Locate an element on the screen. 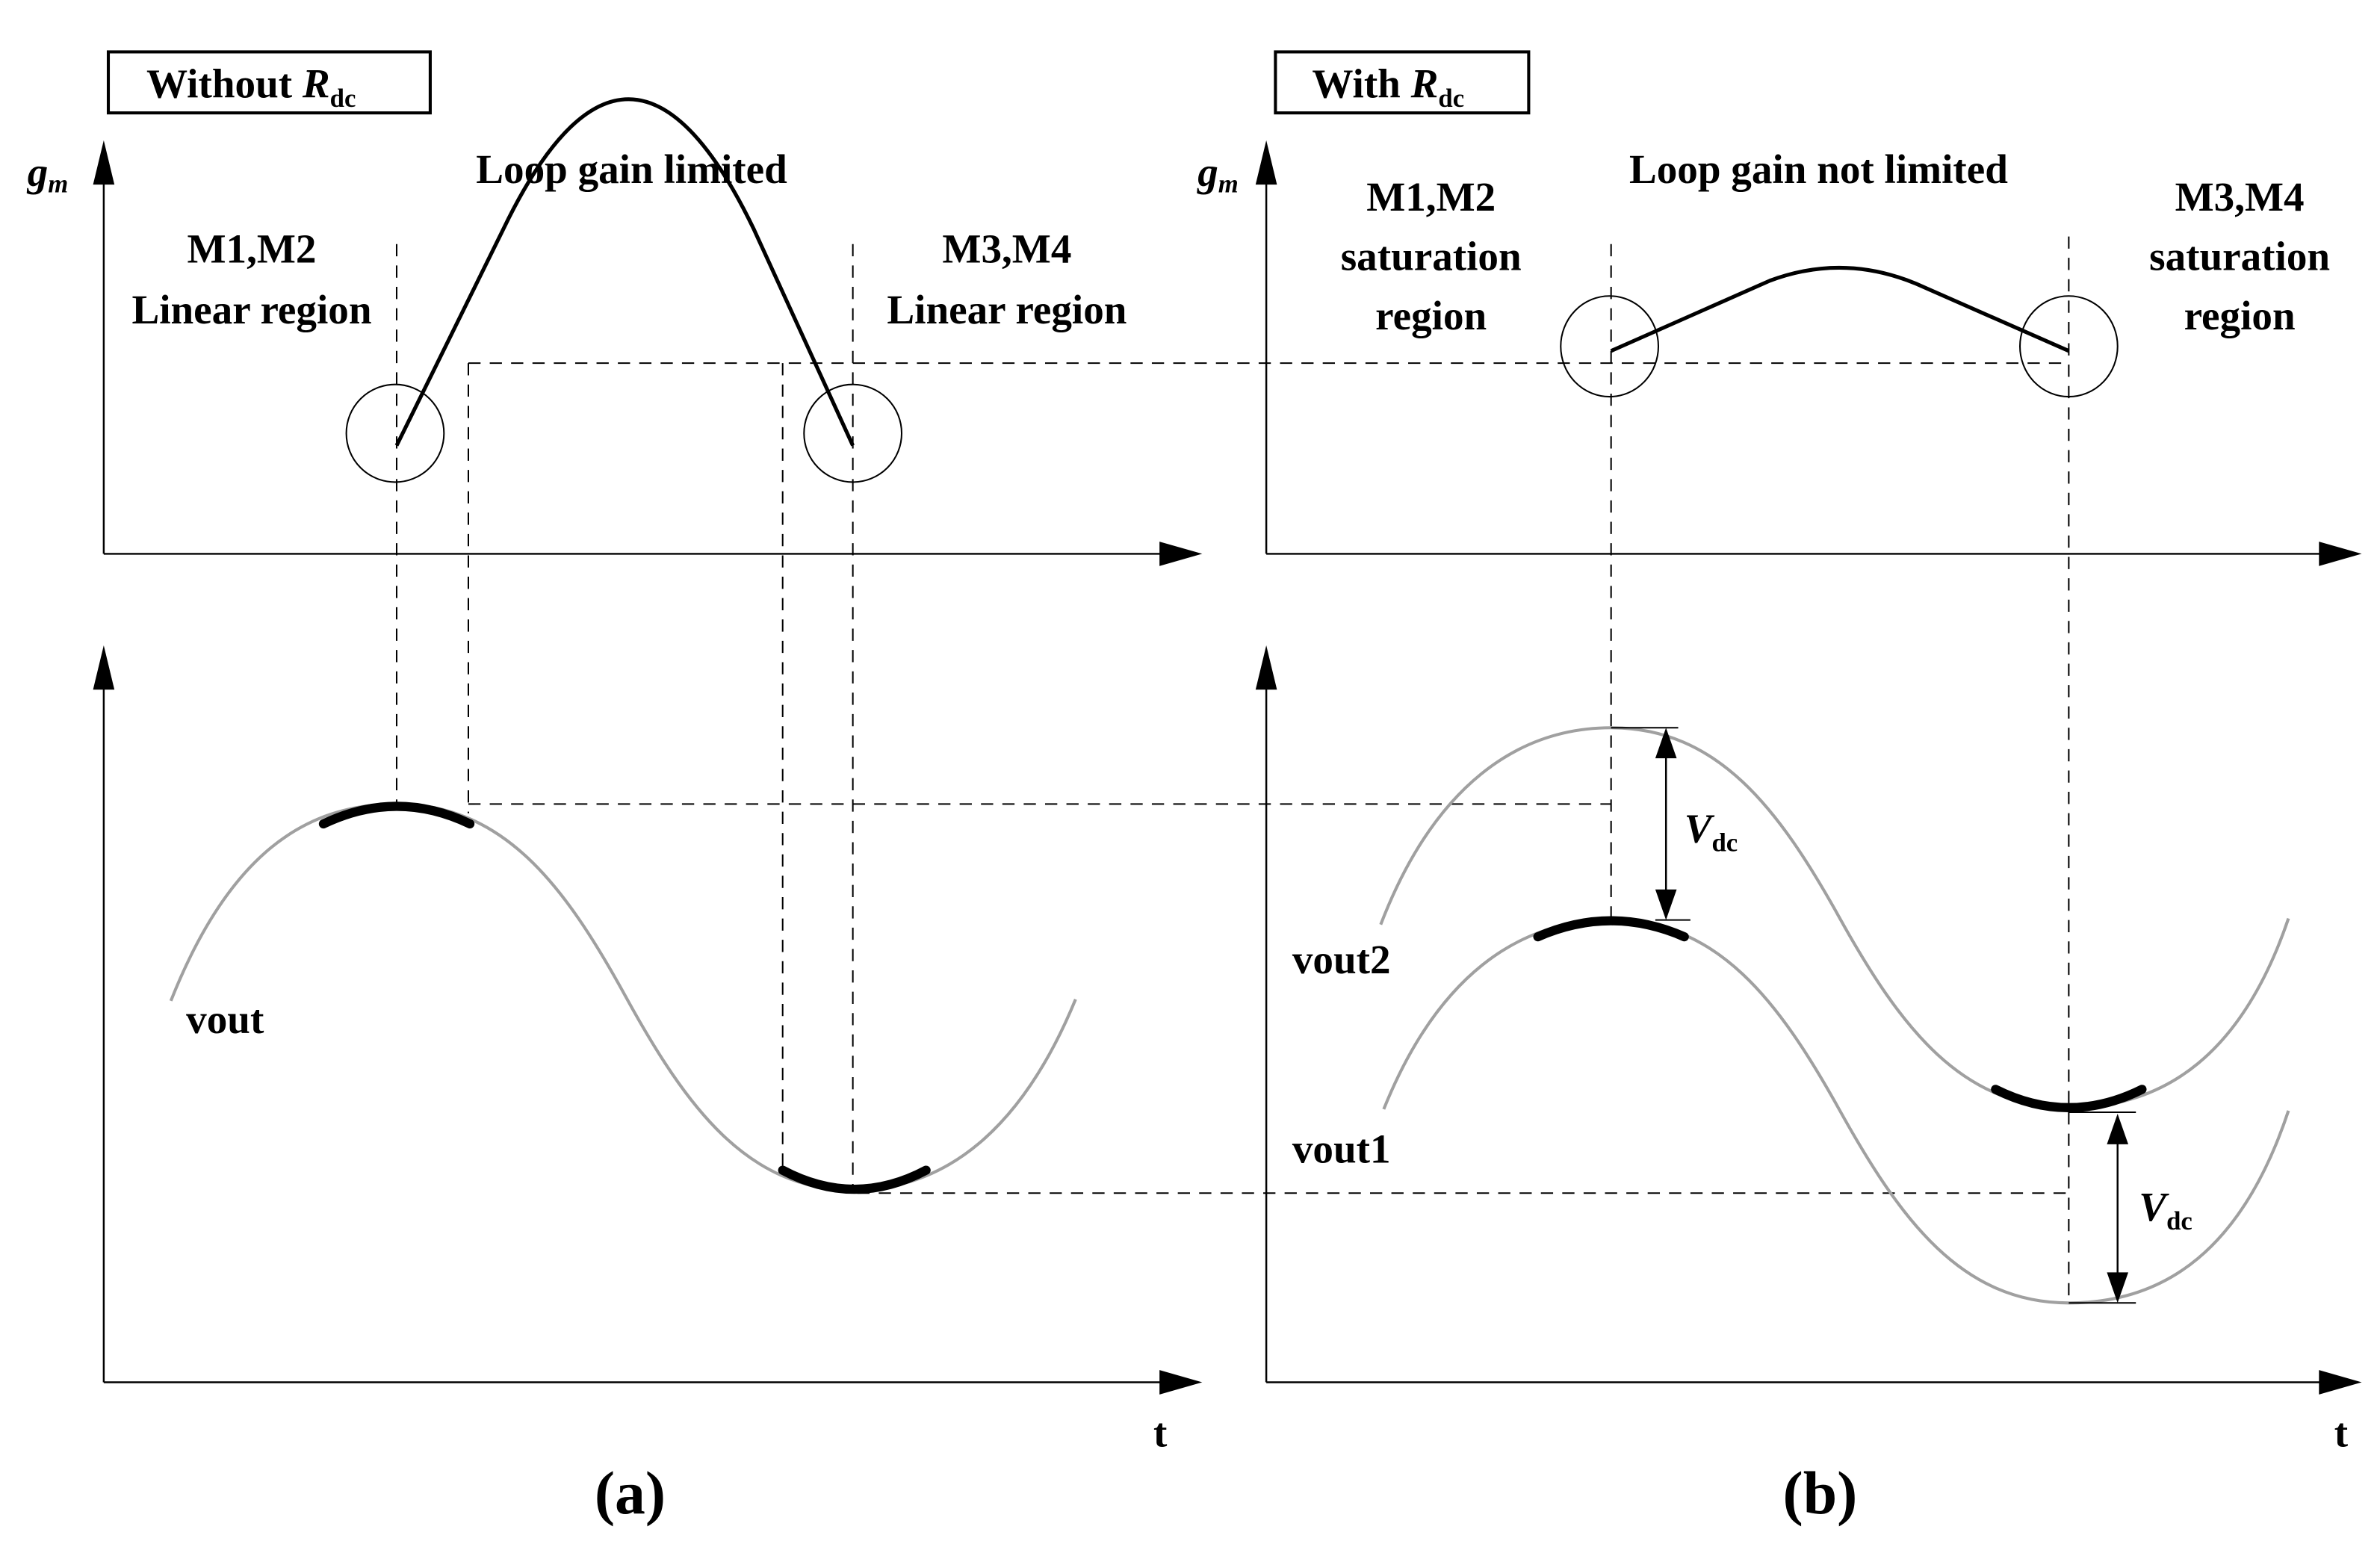 The image size is (2380, 1544). panel-b-circle-left is located at coordinates (1610, 346).